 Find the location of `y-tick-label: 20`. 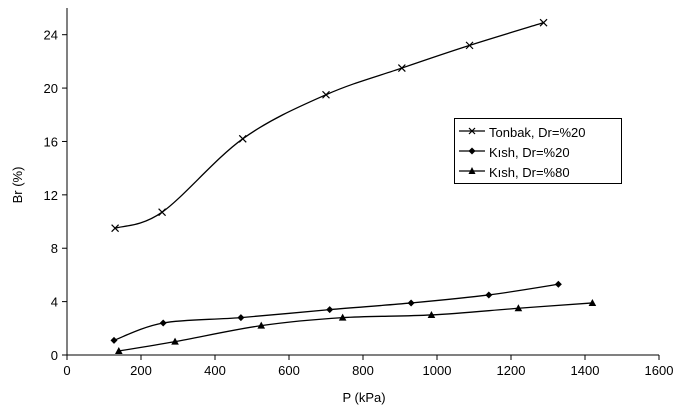

y-tick-label: 20 is located at coordinates (51, 88).